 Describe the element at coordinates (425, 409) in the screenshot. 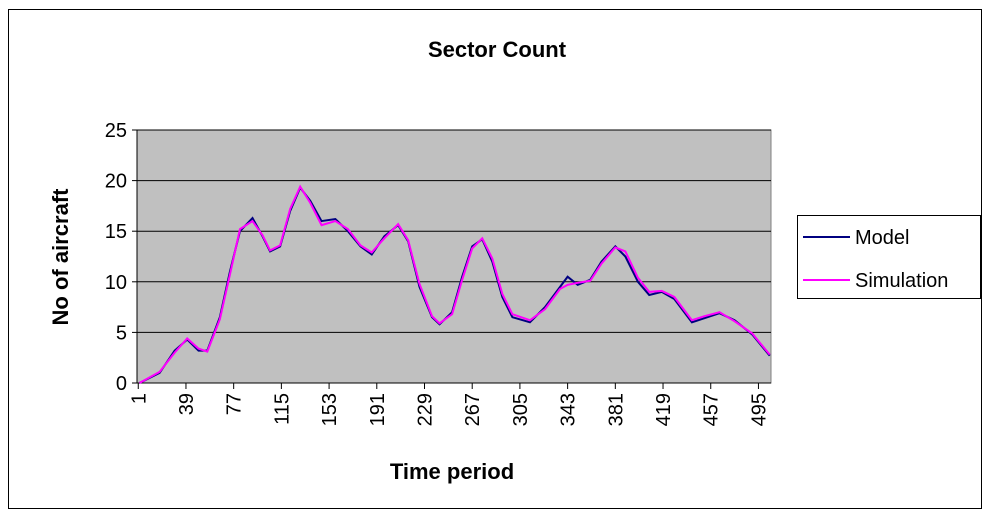

I see `x-tick-label: 229` at that location.